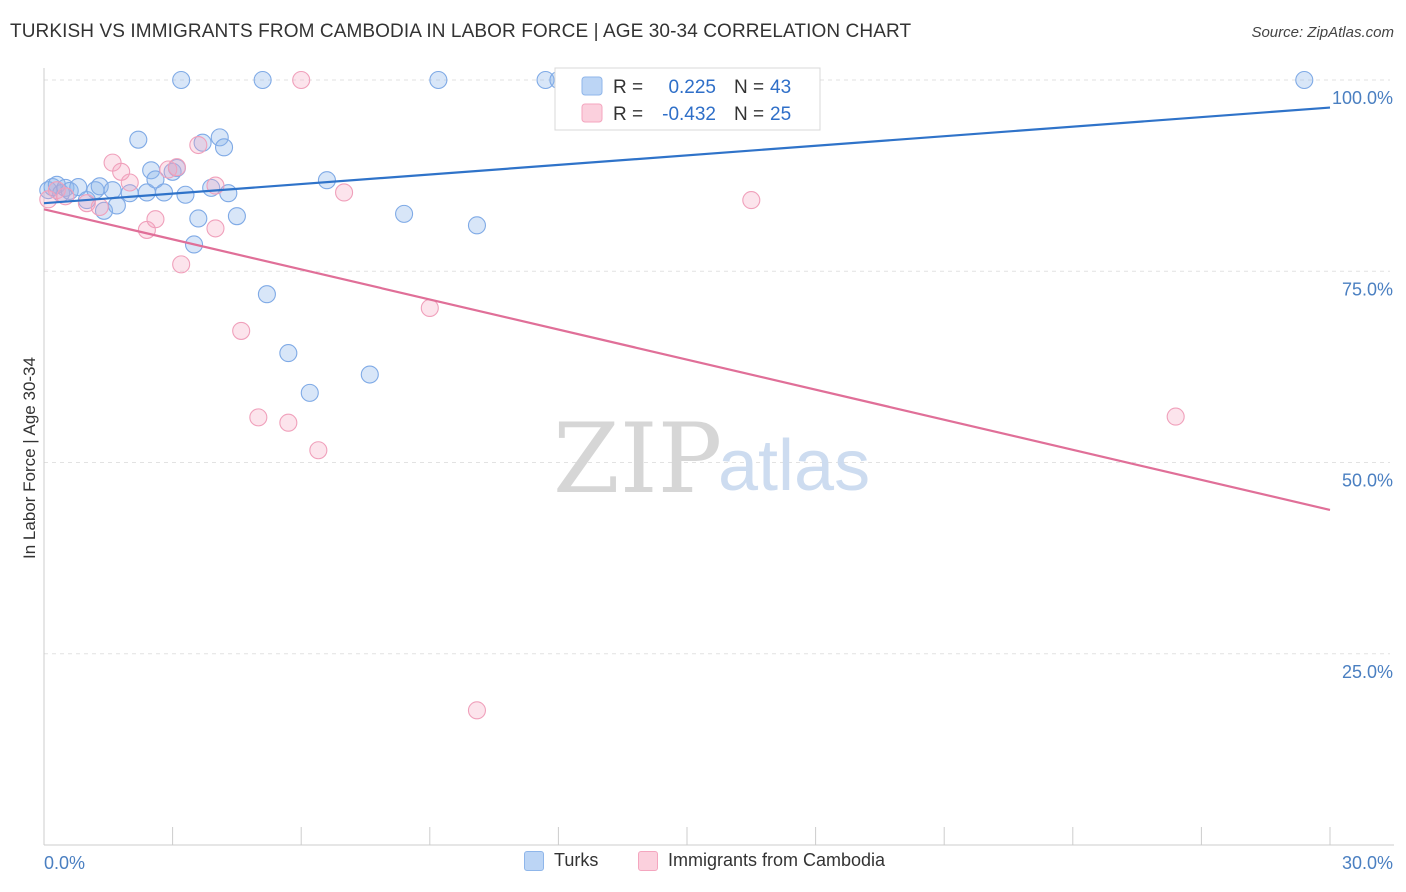 The width and height of the screenshot is (1406, 892). I want to click on y-tick-label: 25.0%, so click(1367, 672).